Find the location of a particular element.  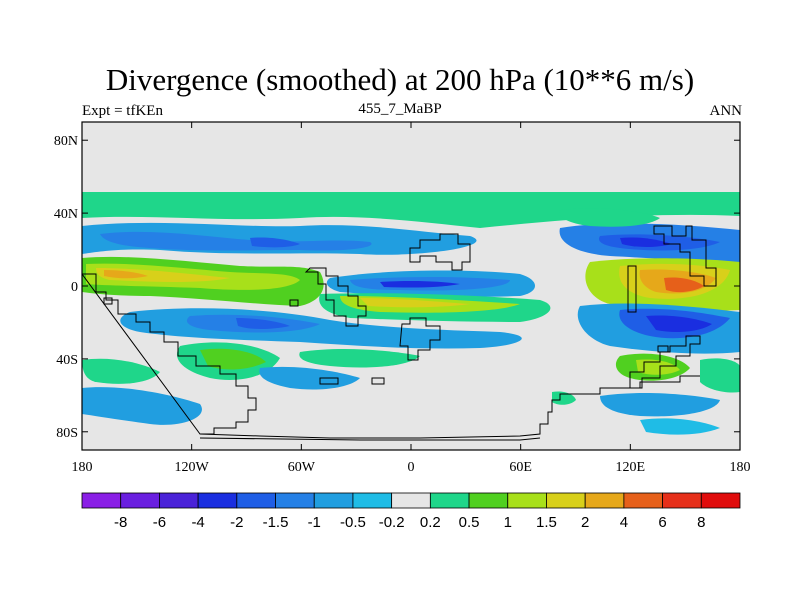

contour-negative-indonesia-max is located at coordinates (679, 323).